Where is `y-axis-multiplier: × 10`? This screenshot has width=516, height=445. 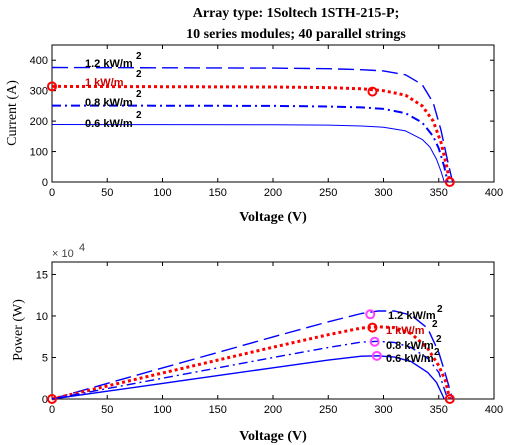 y-axis-multiplier: × 10 is located at coordinates (63, 254).